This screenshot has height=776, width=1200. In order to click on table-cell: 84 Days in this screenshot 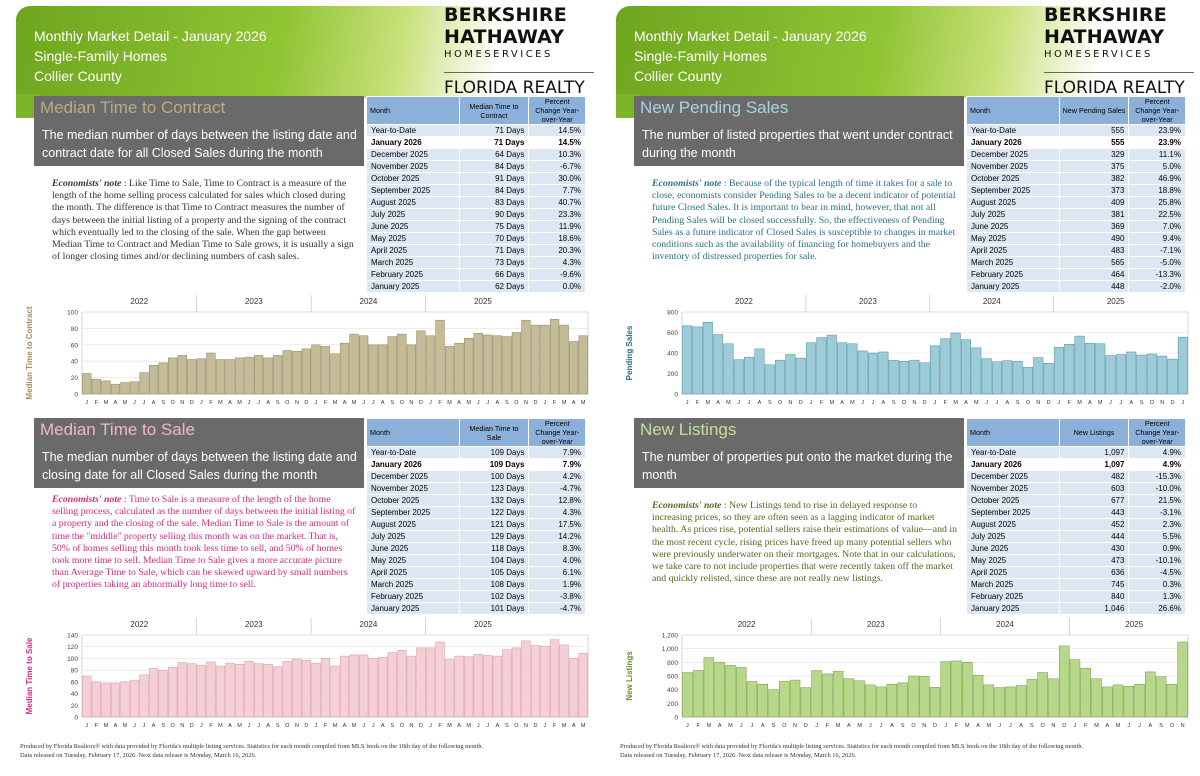, I will do `click(494, 190)`.